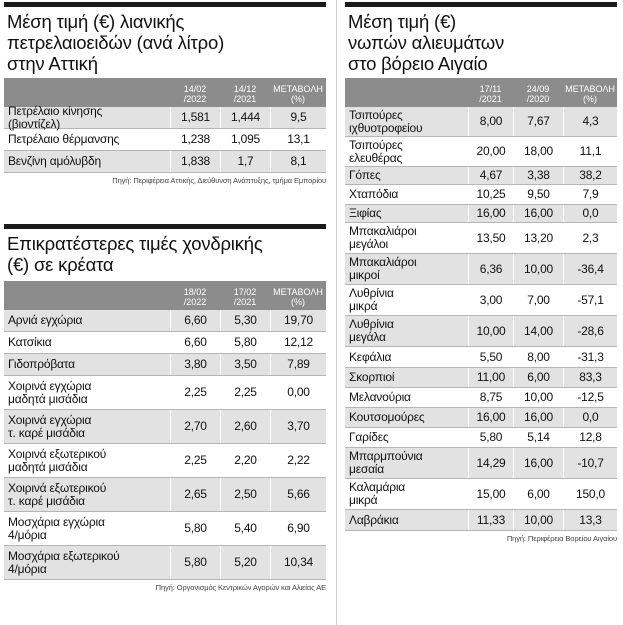 The width and height of the screenshot is (623, 625). Describe the element at coordinates (195, 161) in the screenshot. I see `table-cell: 1,838` at that location.